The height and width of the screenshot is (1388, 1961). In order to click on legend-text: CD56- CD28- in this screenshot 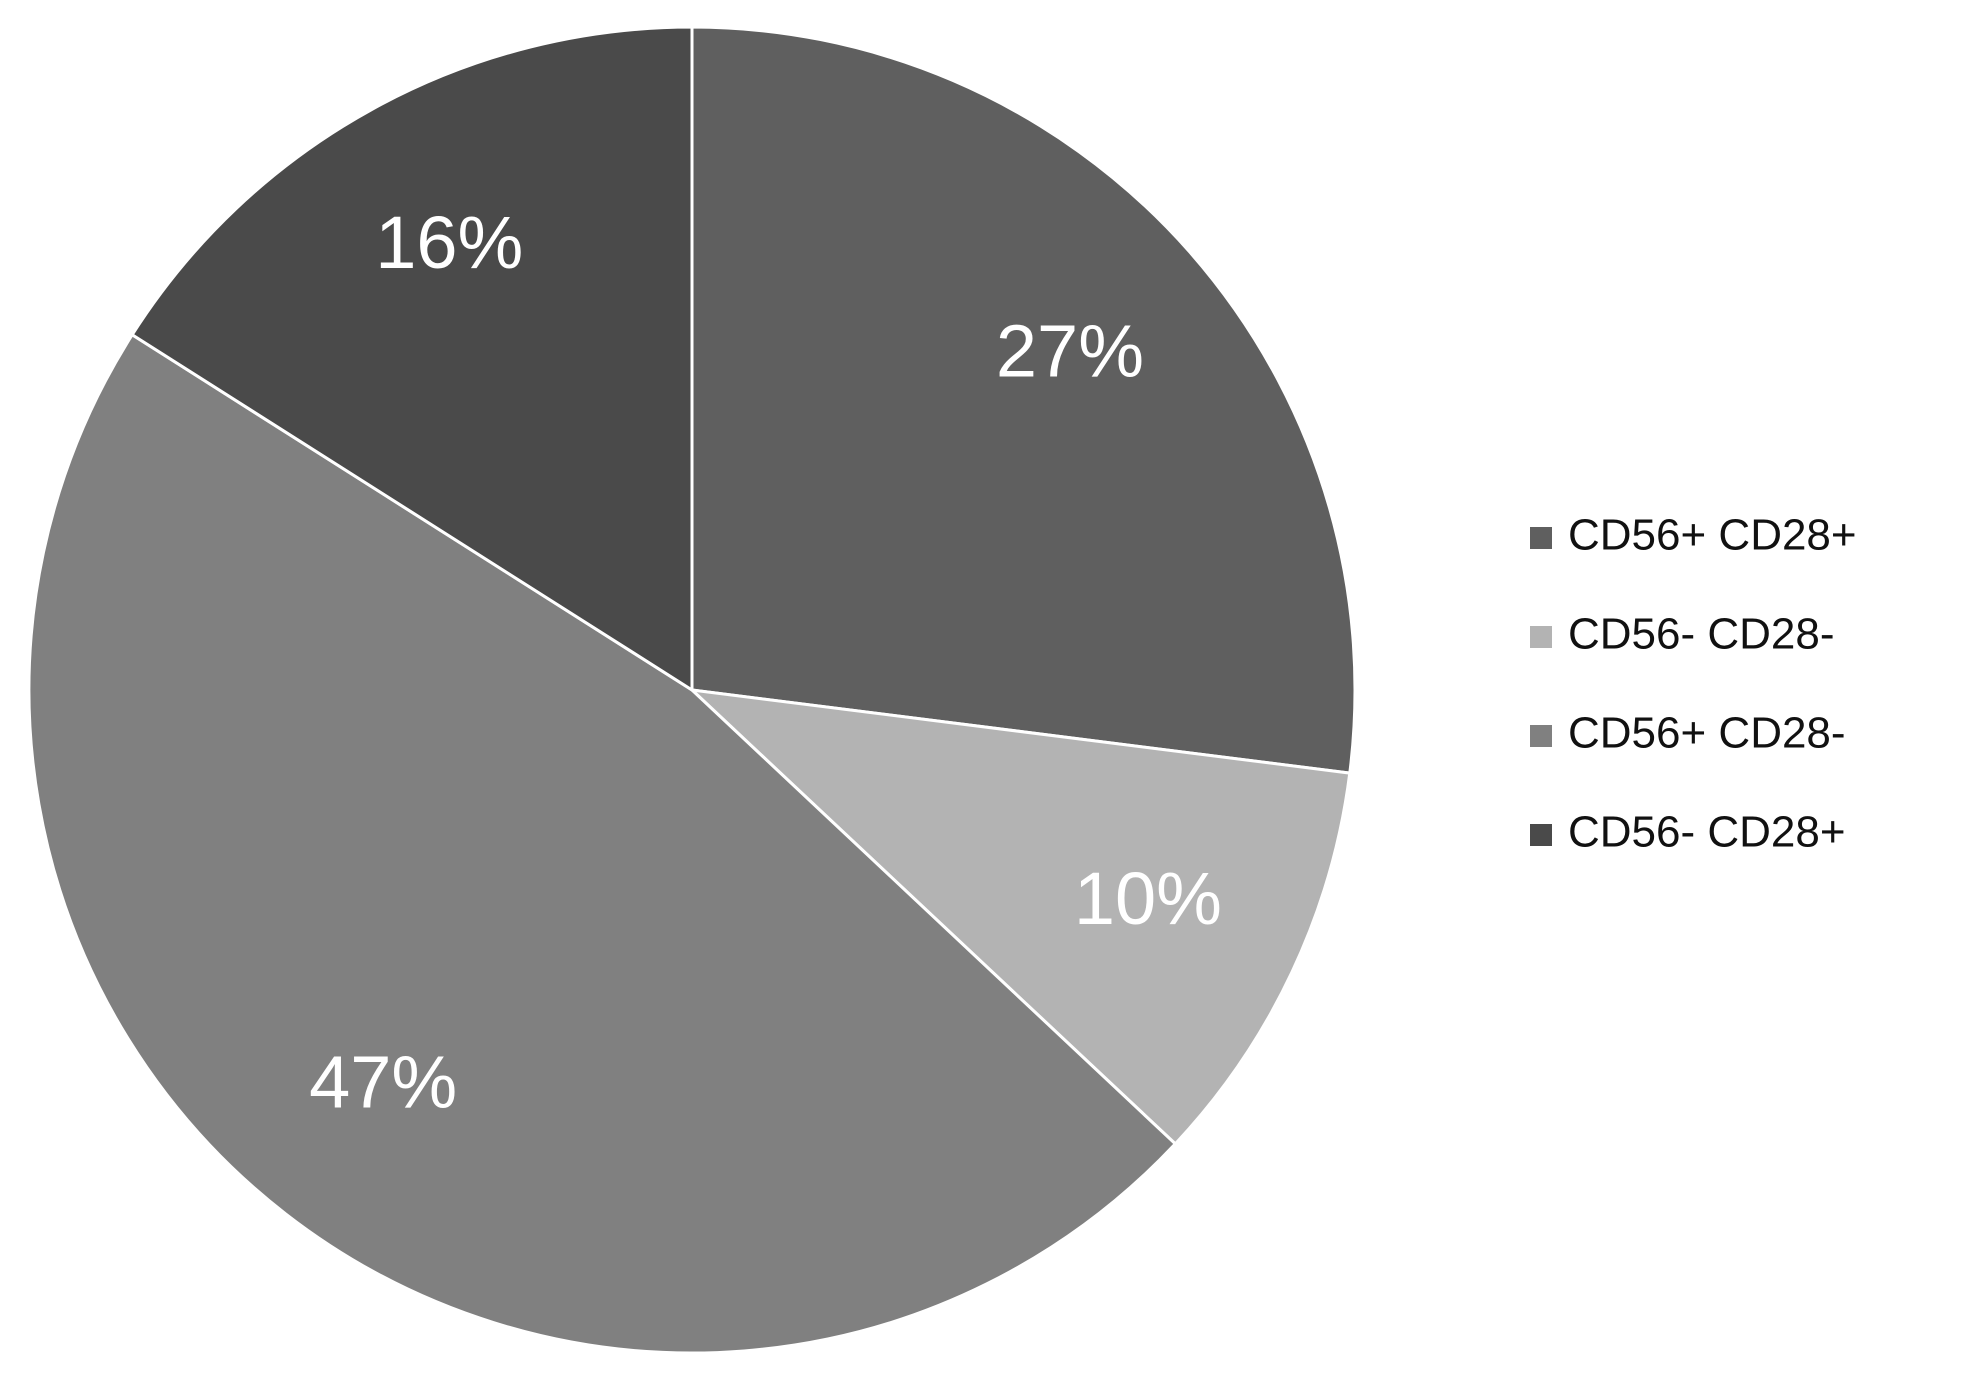, I will do `click(1701, 634)`.